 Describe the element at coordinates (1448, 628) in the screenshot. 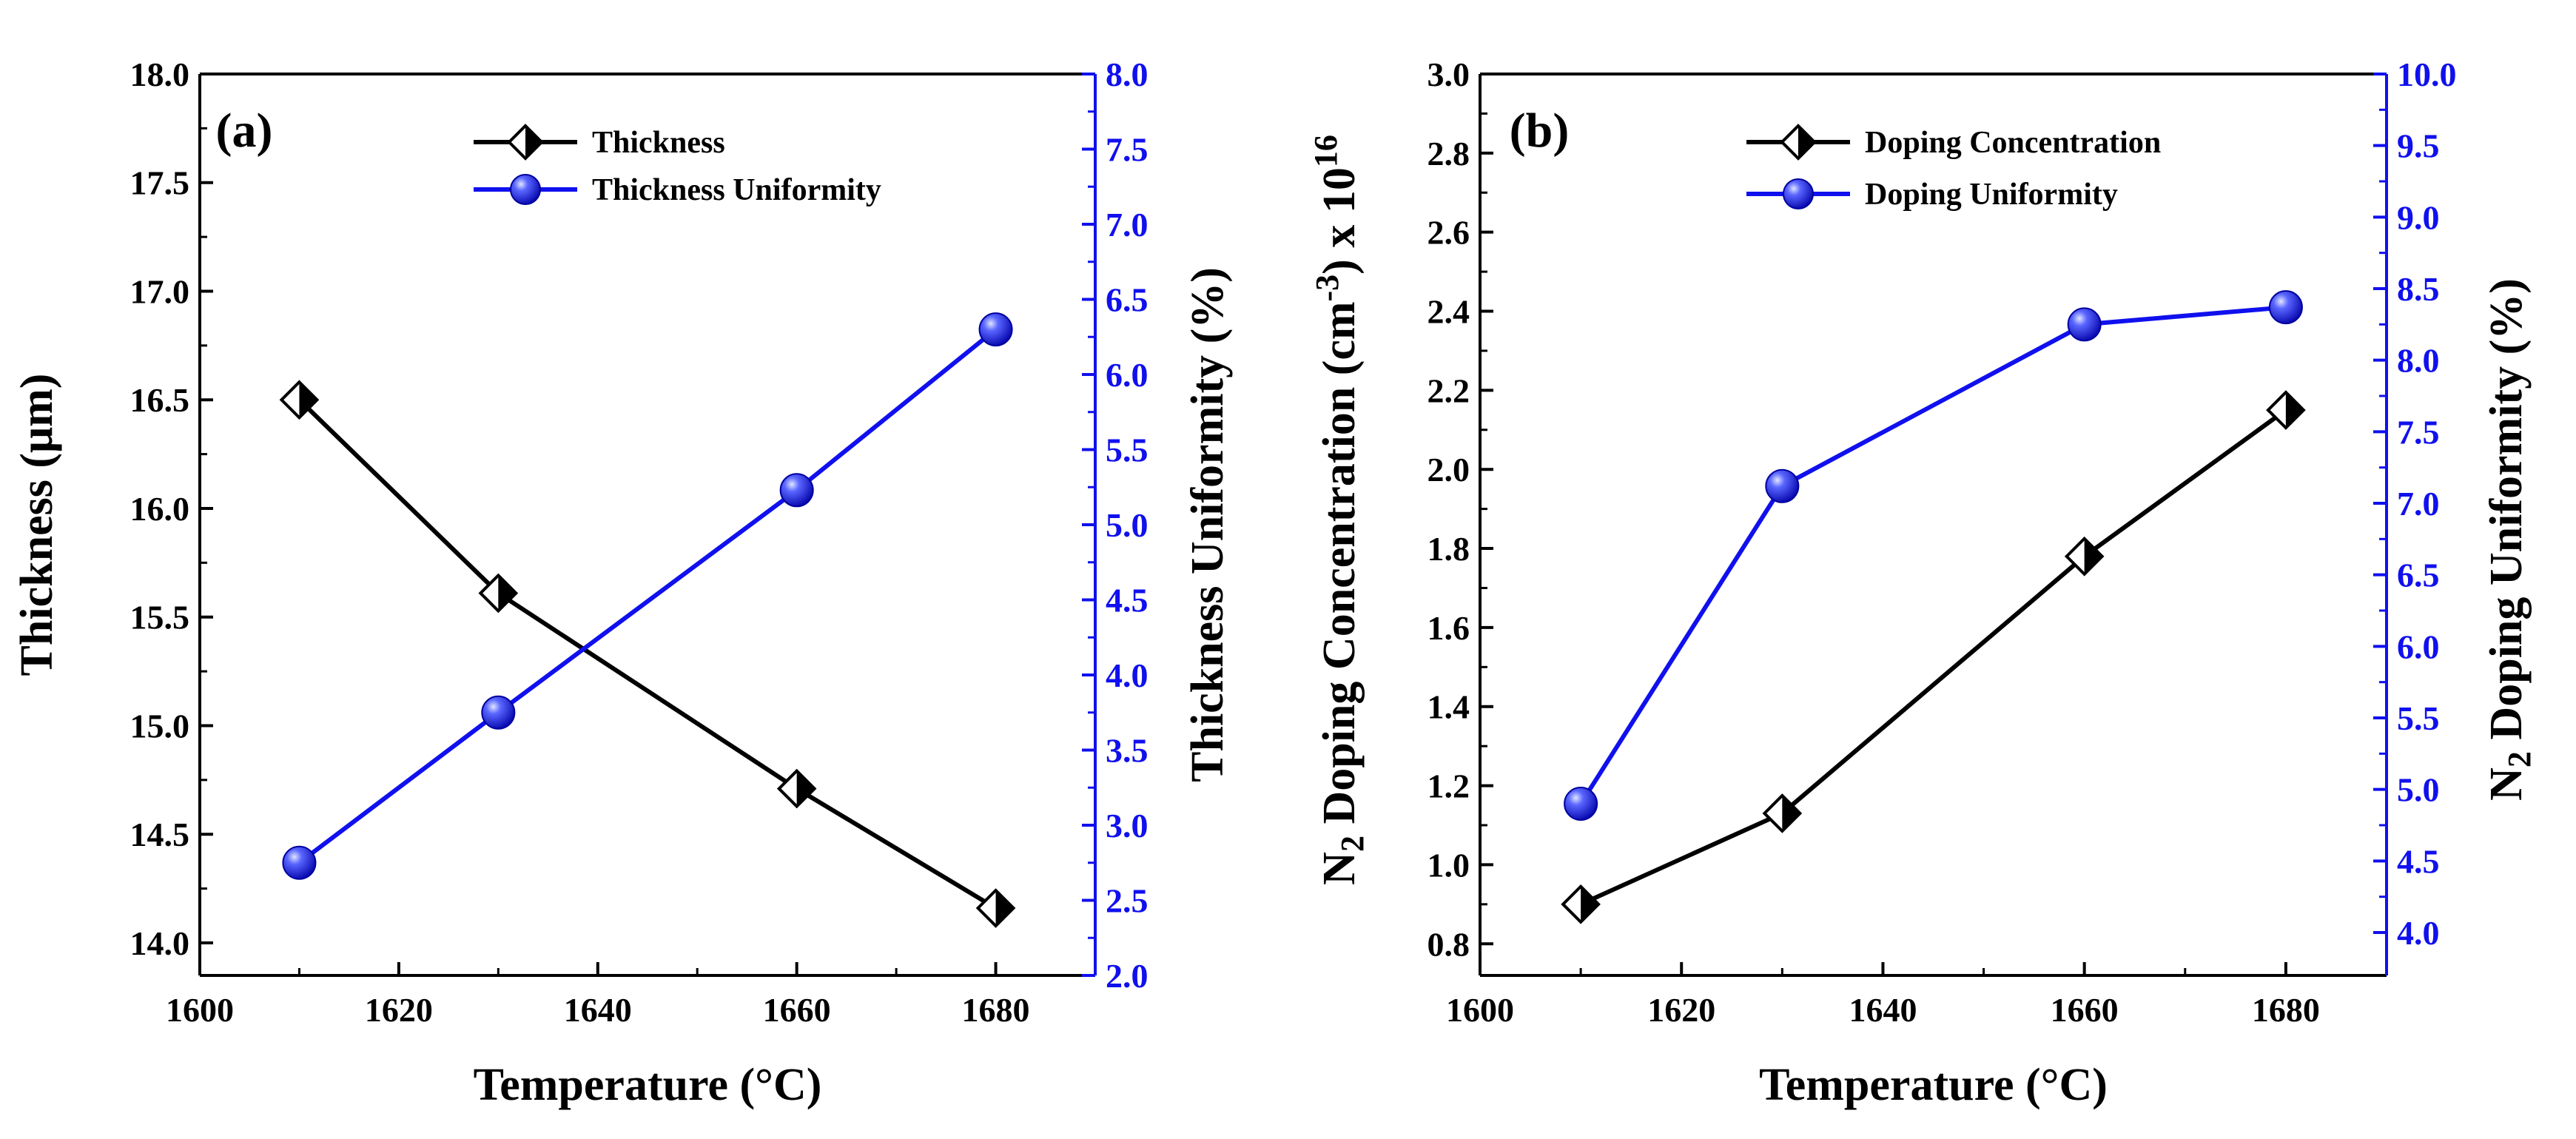

I see `y-tick-label: 1.6` at that location.